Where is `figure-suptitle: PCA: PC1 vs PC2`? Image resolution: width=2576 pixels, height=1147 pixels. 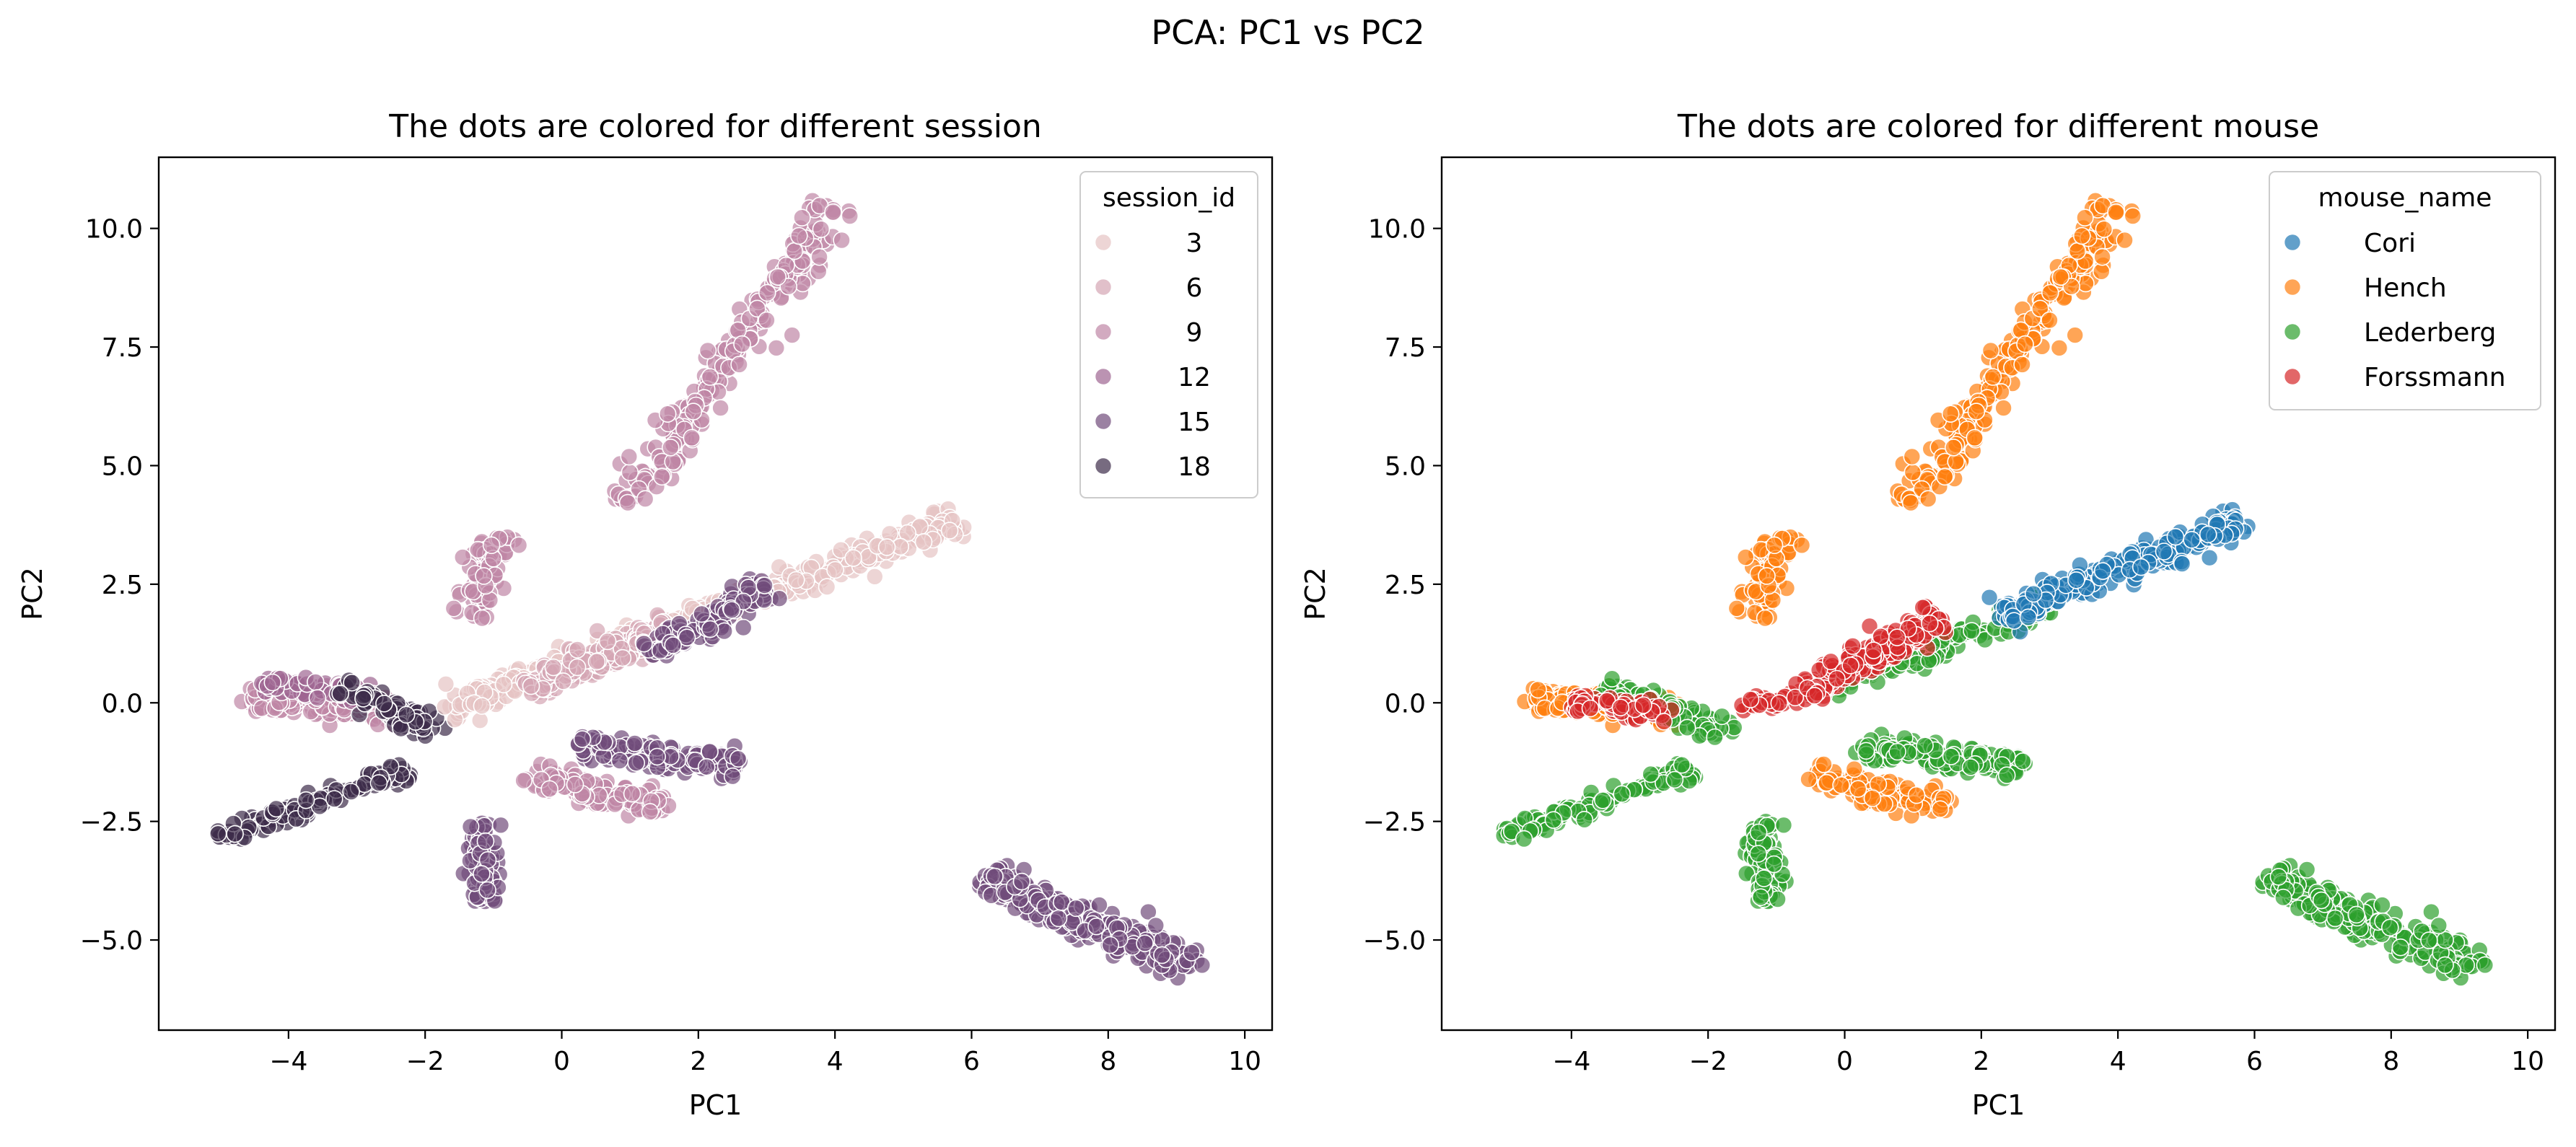 figure-suptitle: PCA: PC1 vs PC2 is located at coordinates (1288, 32).